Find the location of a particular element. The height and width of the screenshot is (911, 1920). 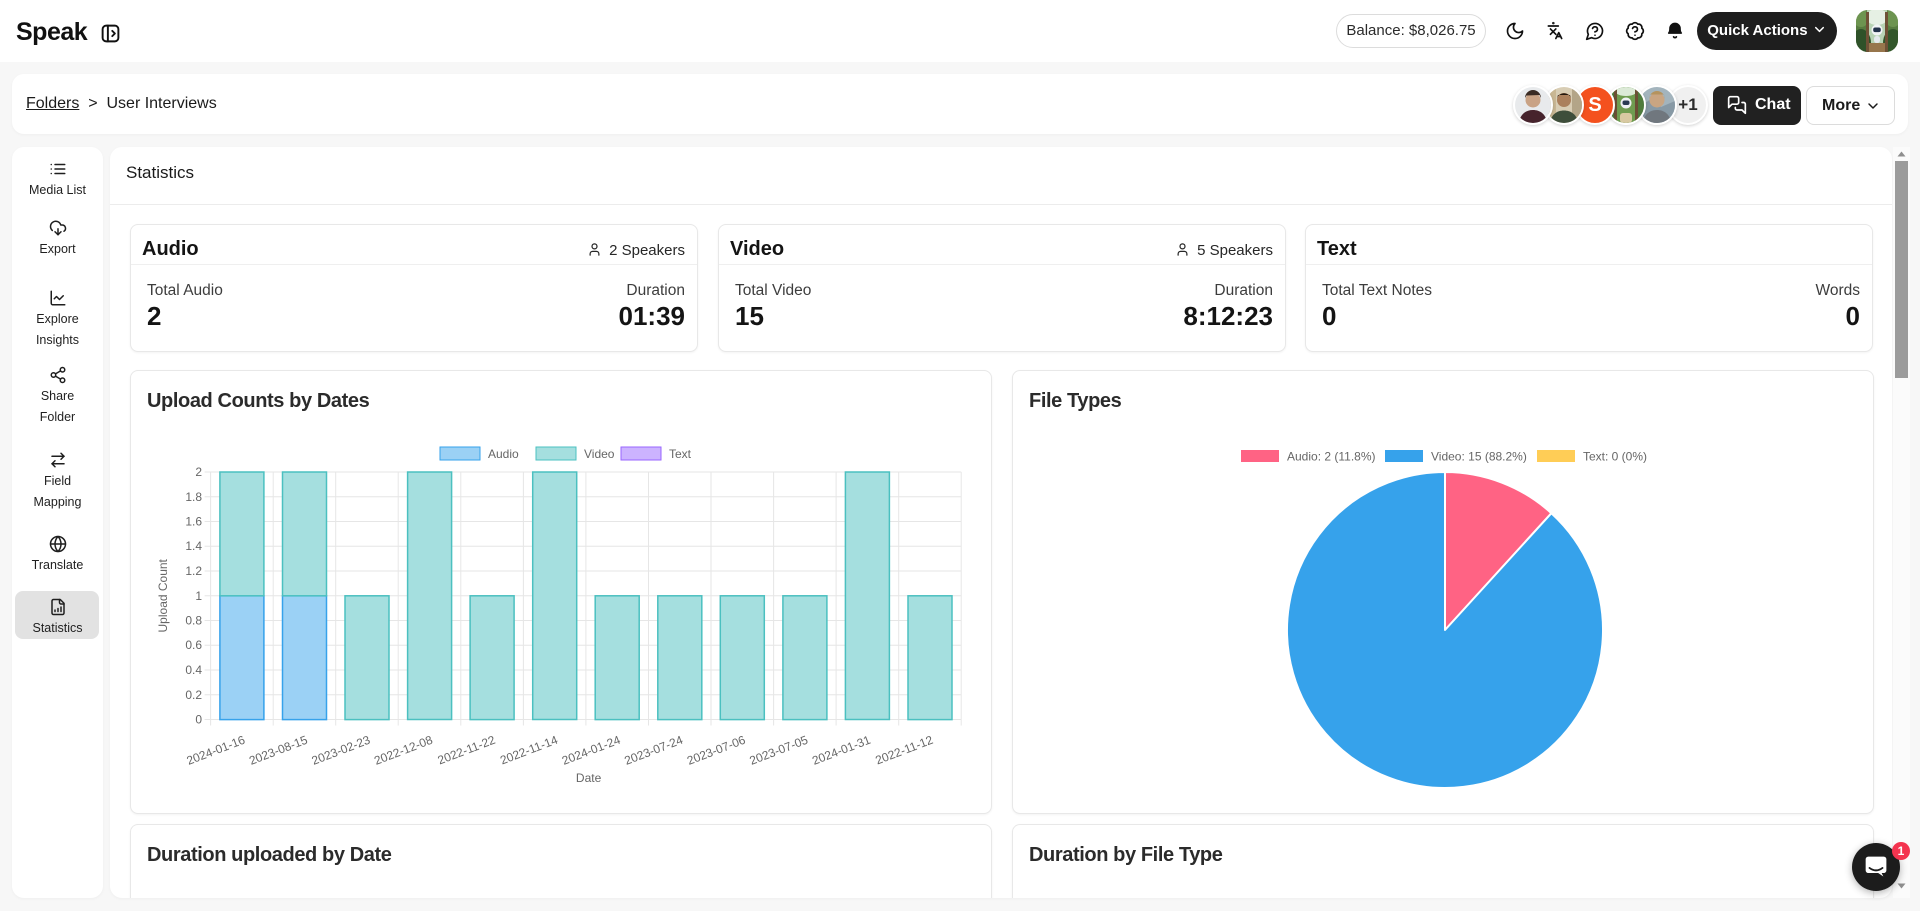

svg-text: 0 is located at coordinates (198, 720).